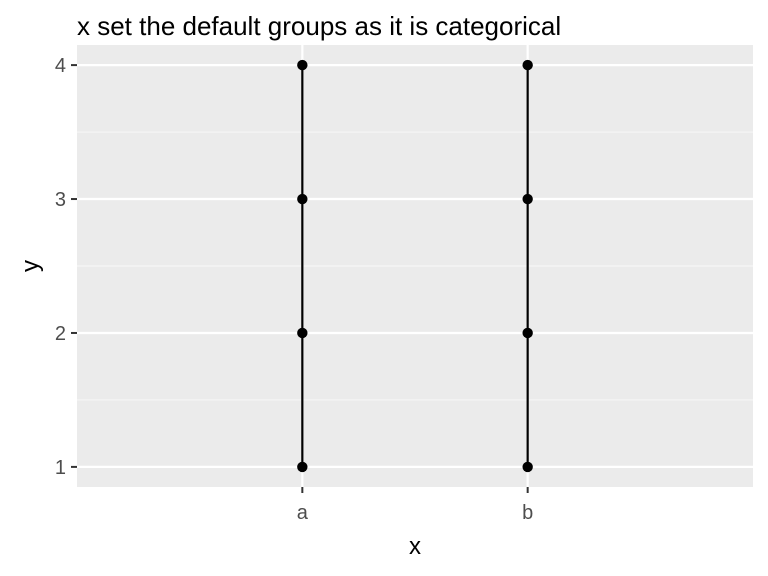  I want to click on y-axis-title: y, so click(30, 266).